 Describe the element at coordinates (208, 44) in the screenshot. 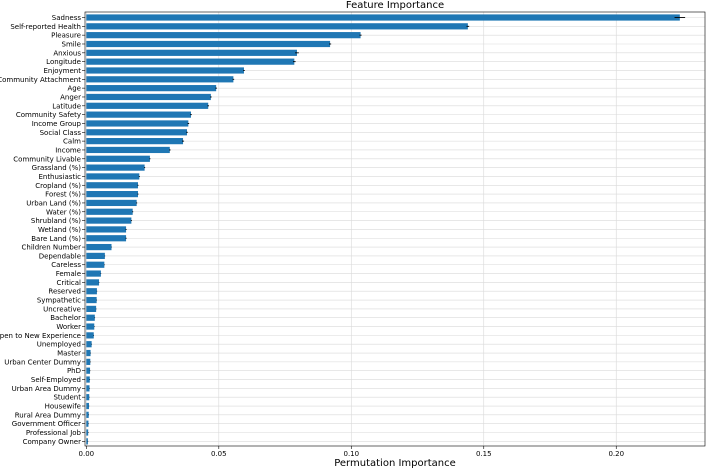

I see `bar-smile` at that location.